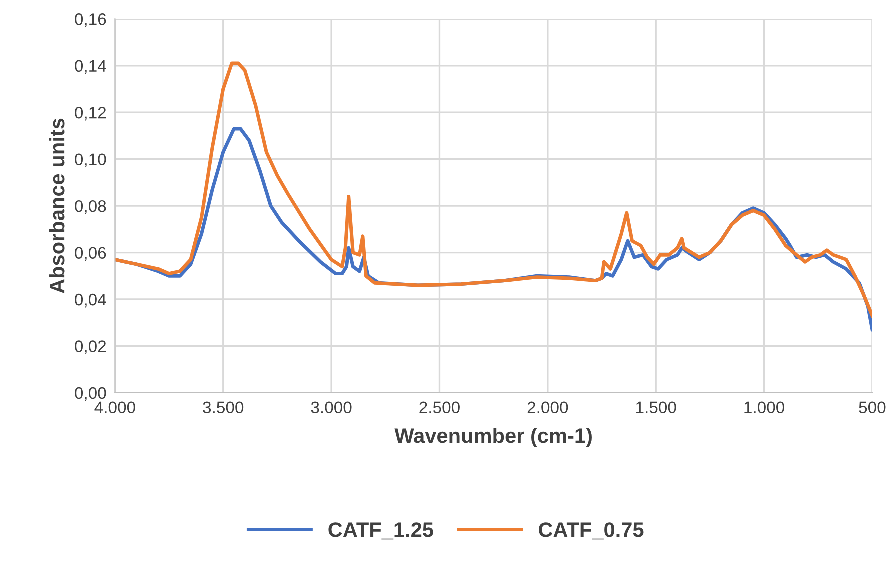 This screenshot has width=893, height=563. What do you see at coordinates (57, 206) in the screenshot?
I see `y-axis-title: Absorbance units` at bounding box center [57, 206].